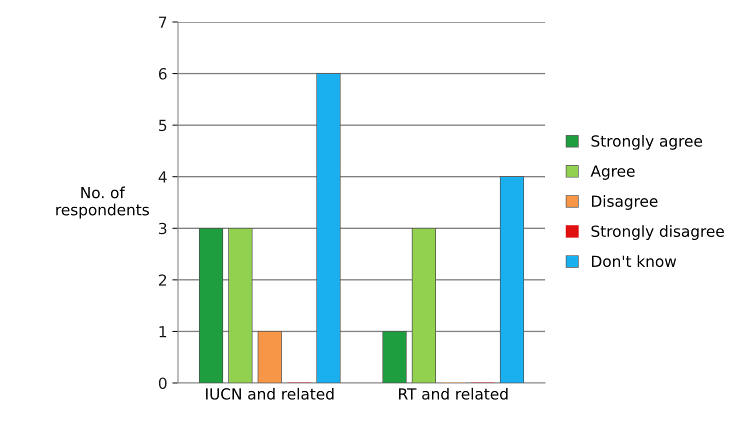 Image resolution: width=732 pixels, height=434 pixels. What do you see at coordinates (162, 383) in the screenshot?
I see `y-tick-label: 0` at bounding box center [162, 383].